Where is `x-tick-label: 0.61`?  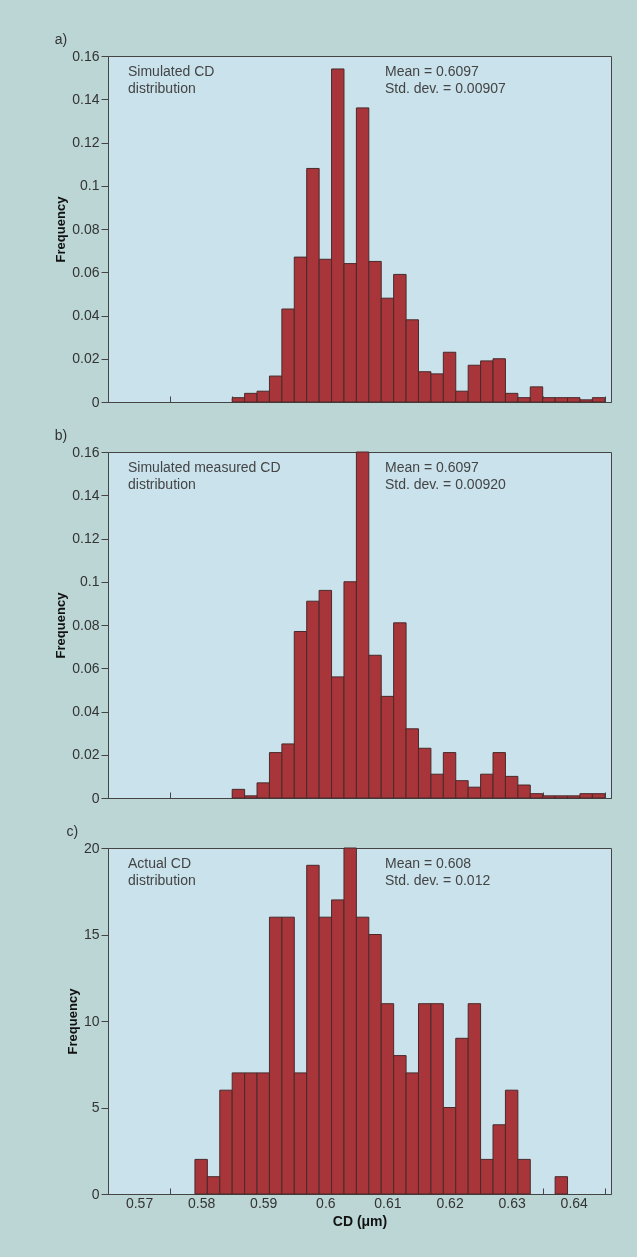 x-tick-label: 0.61 is located at coordinates (388, 1202).